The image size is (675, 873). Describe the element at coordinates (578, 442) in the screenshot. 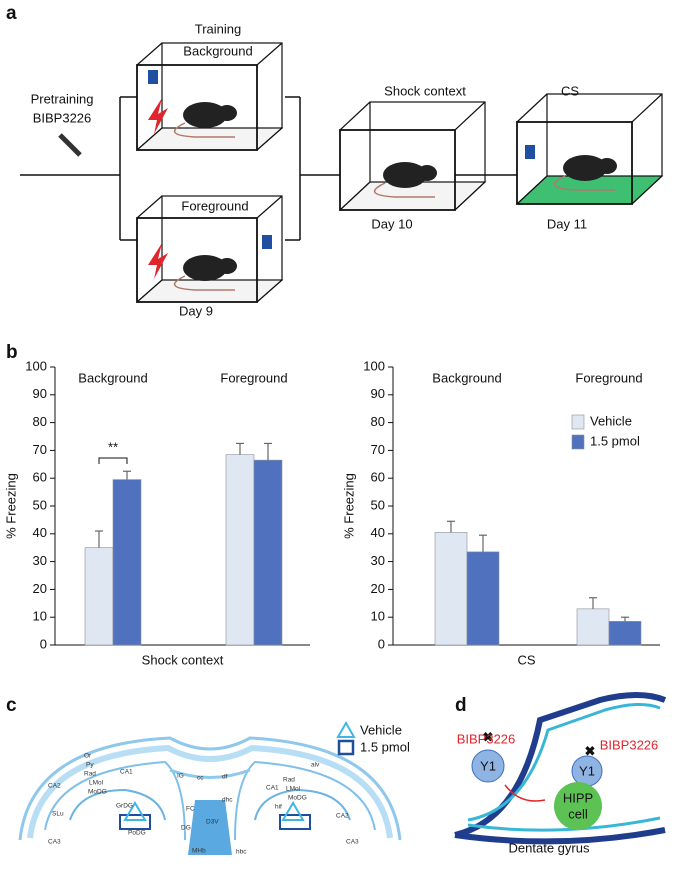

I see `legend-swatch` at that location.